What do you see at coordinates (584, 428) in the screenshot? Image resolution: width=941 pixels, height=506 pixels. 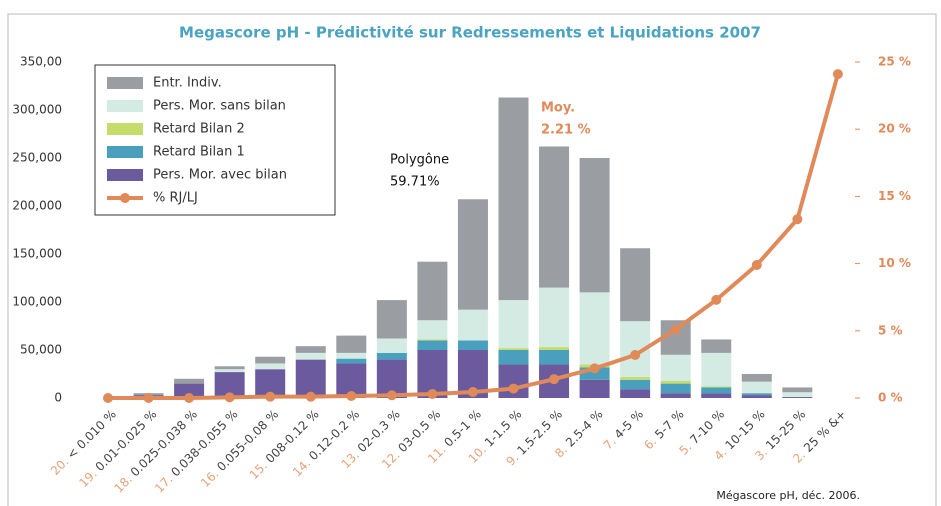 I see `category-label: 2.5-4 %` at bounding box center [584, 428].